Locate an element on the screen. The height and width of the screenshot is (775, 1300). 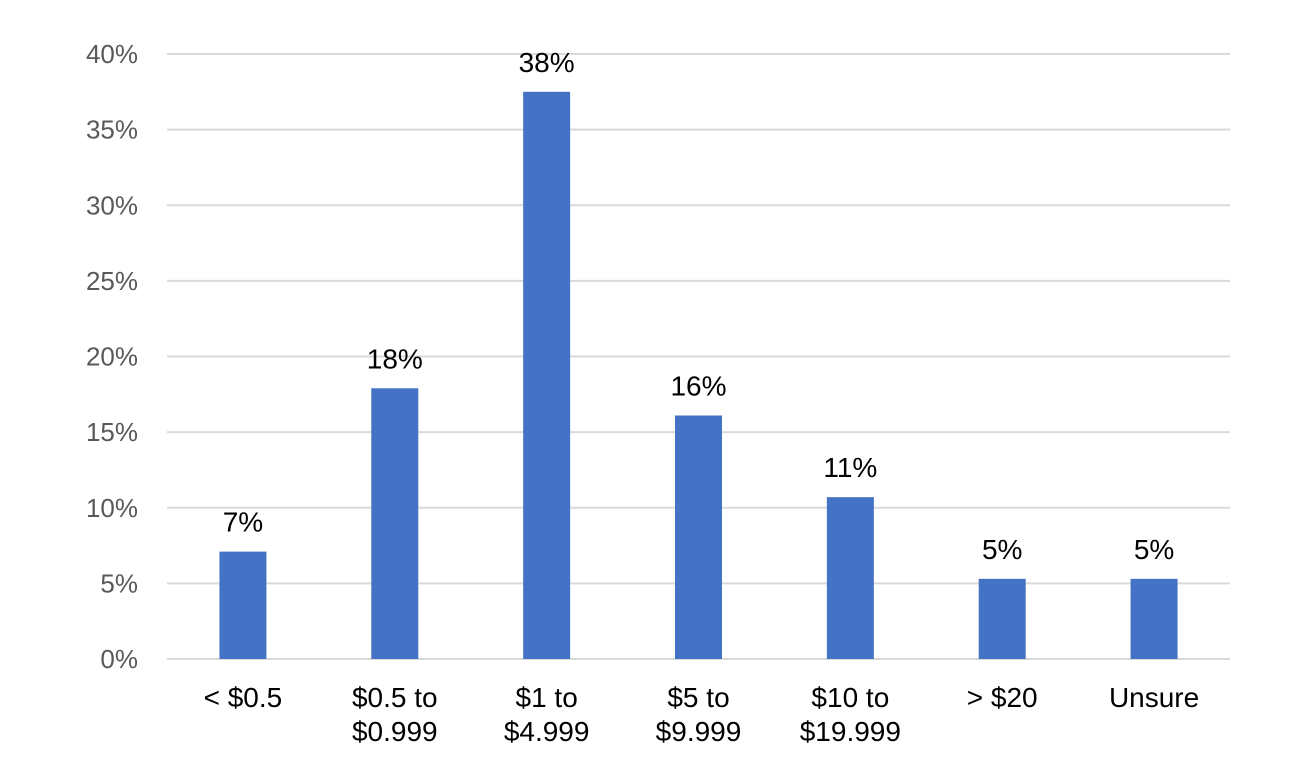
x-tick-label-line: $4.999 is located at coordinates (547, 731).